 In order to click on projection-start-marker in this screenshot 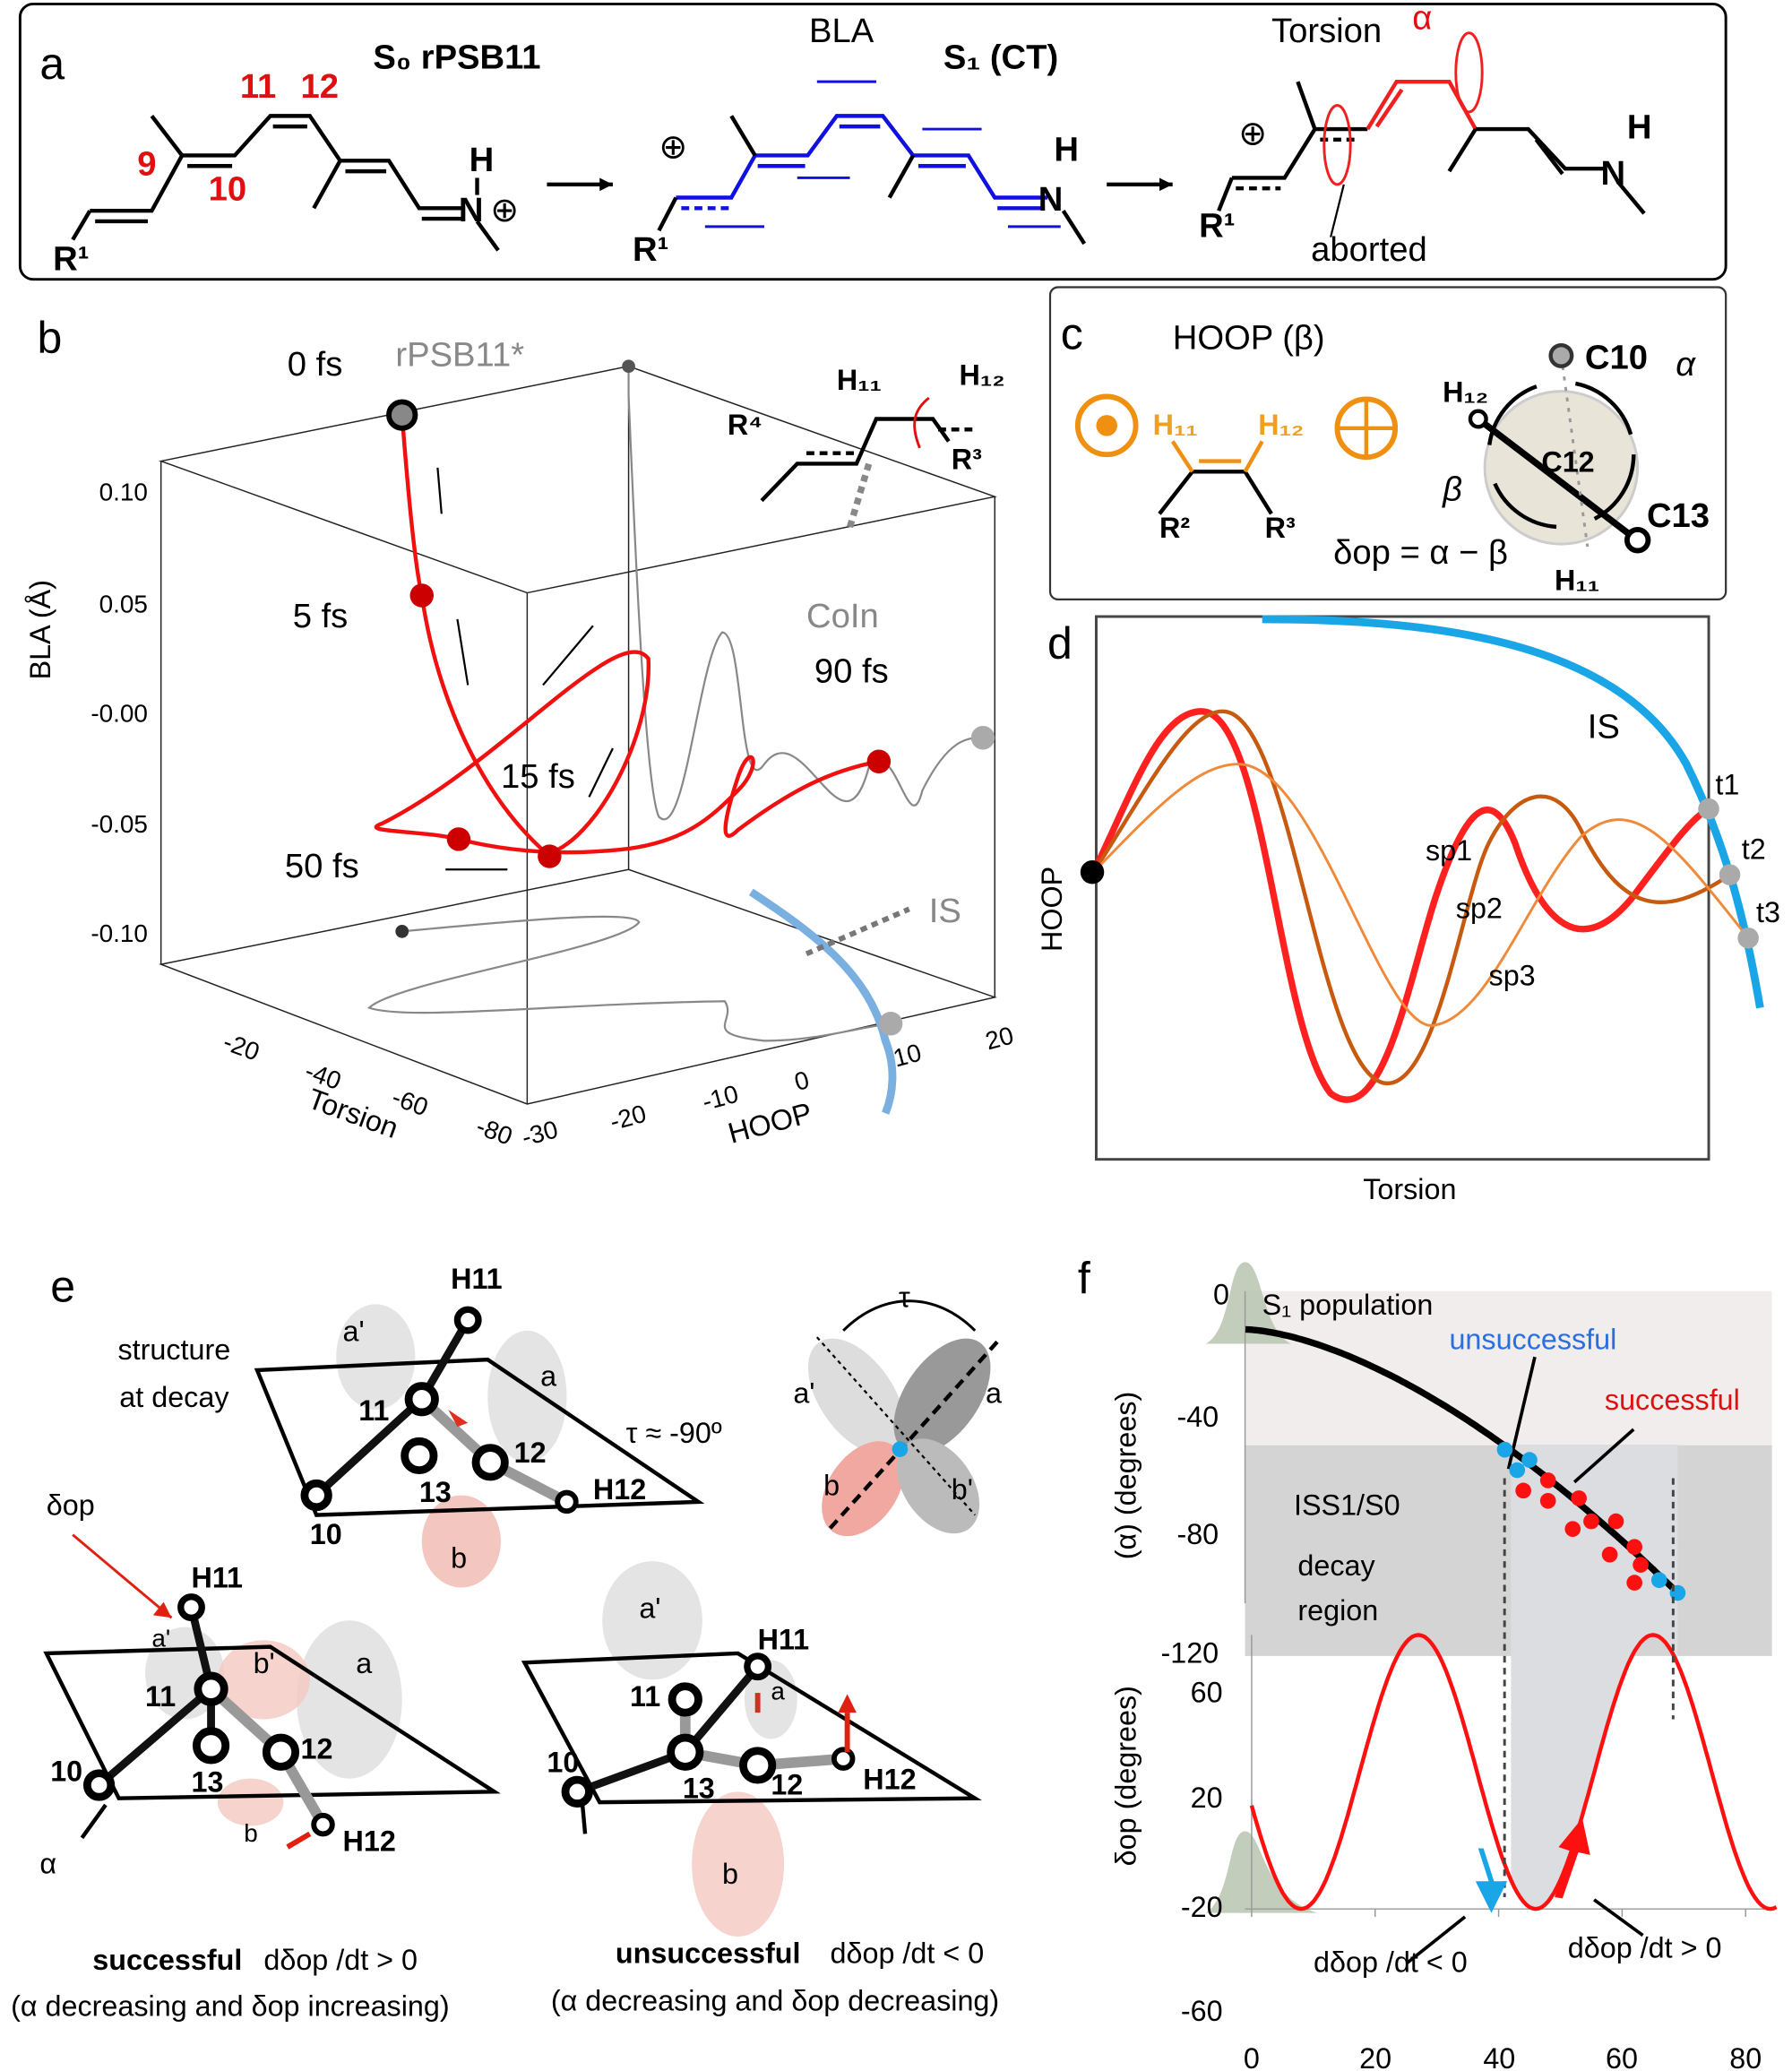, I will do `click(628, 366)`.